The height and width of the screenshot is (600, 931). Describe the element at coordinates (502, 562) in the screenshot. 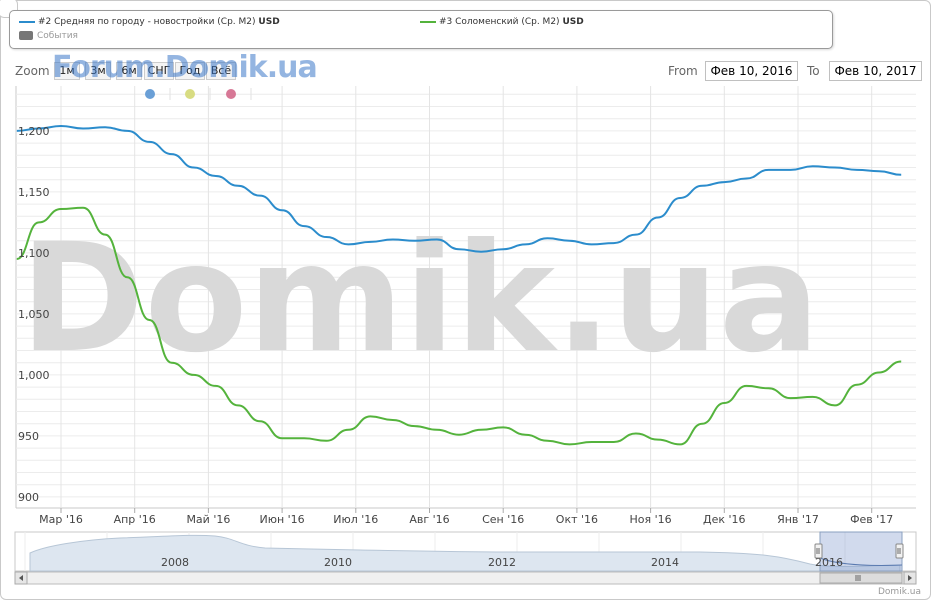

I see `navigator-year-label: 2012` at that location.